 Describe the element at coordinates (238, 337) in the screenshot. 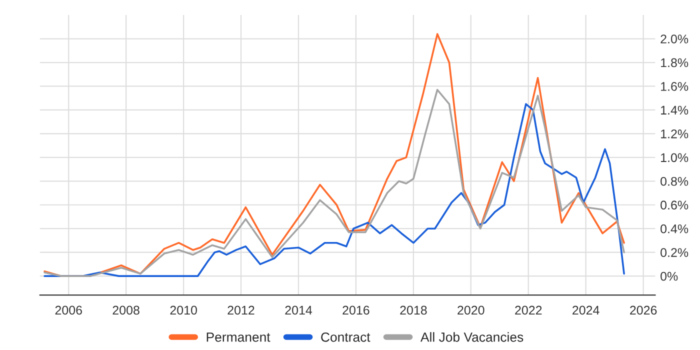

I see `legend-label: Permanent` at that location.